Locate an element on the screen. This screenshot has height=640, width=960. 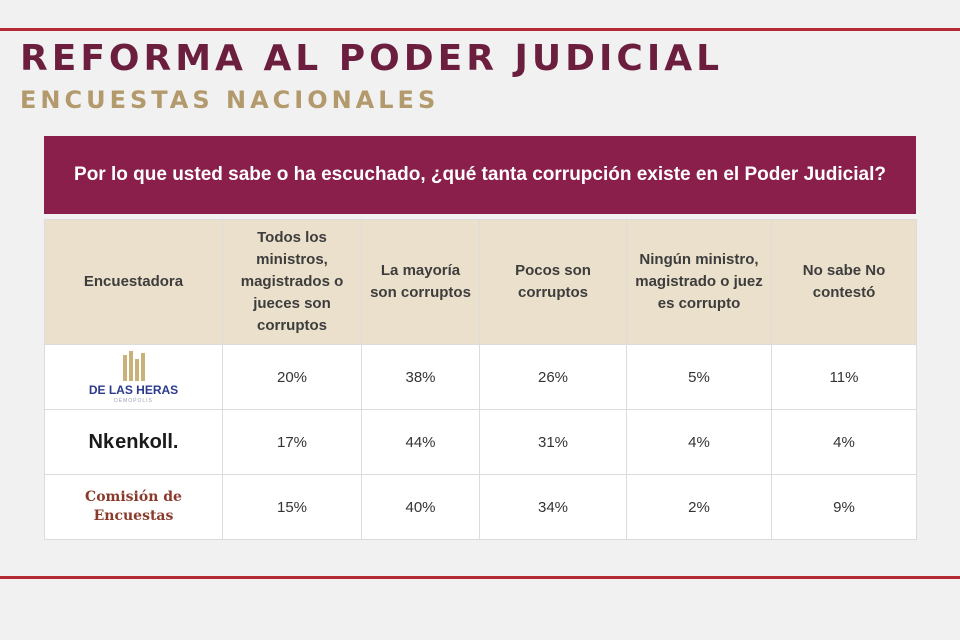
value-cell: 5% is located at coordinates (699, 377).